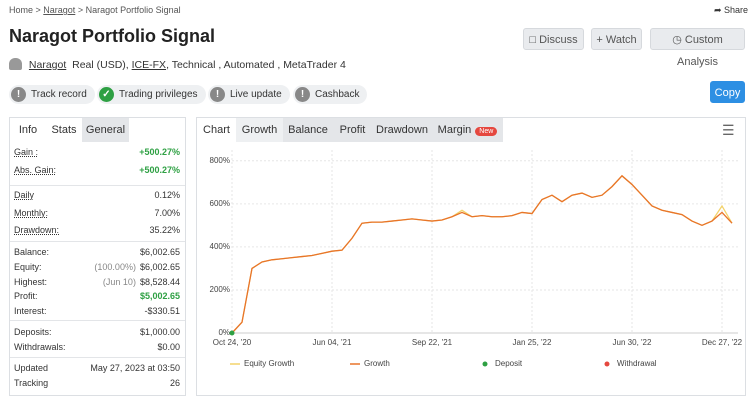 This screenshot has height=400, width=753. Describe the element at coordinates (232, 342) in the screenshot. I see `x-tick-label: Oct 24, '20` at that location.